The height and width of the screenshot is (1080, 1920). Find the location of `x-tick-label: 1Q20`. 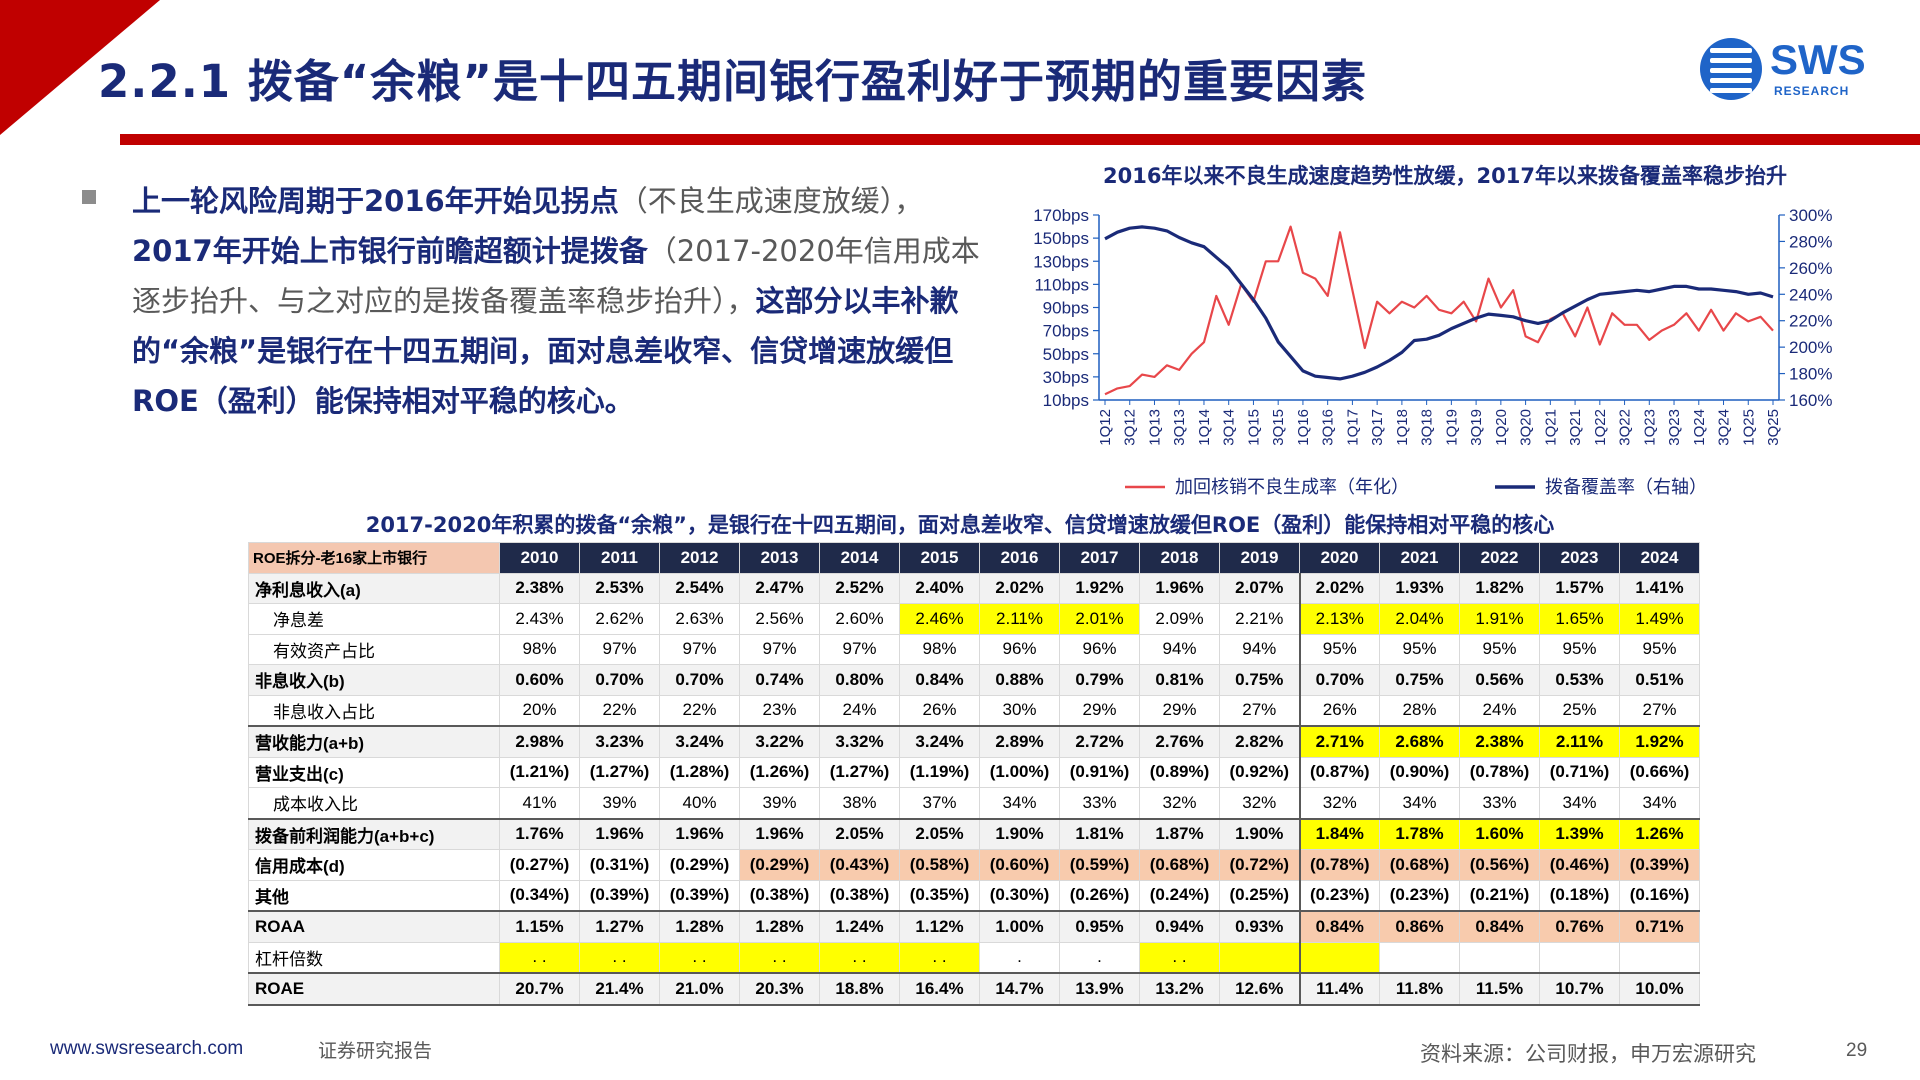

x-tick-label: 1Q20 is located at coordinates (1501, 427).